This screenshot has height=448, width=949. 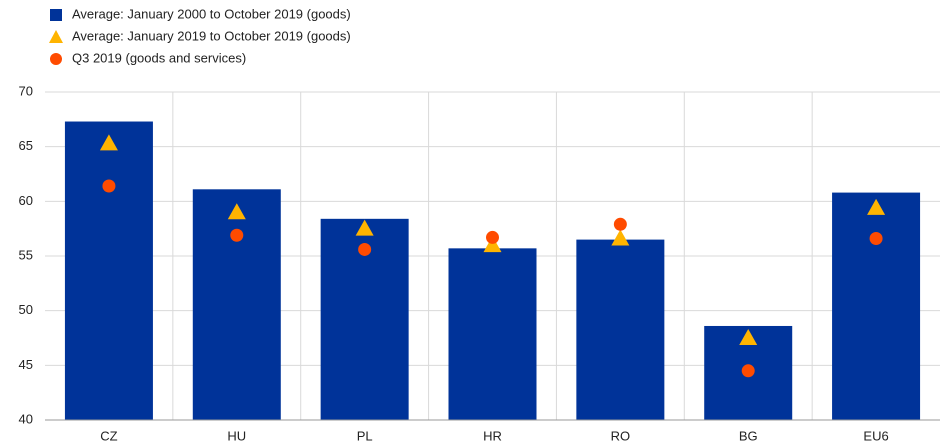 I want to click on y-tick-label: 50, so click(x=26, y=309).